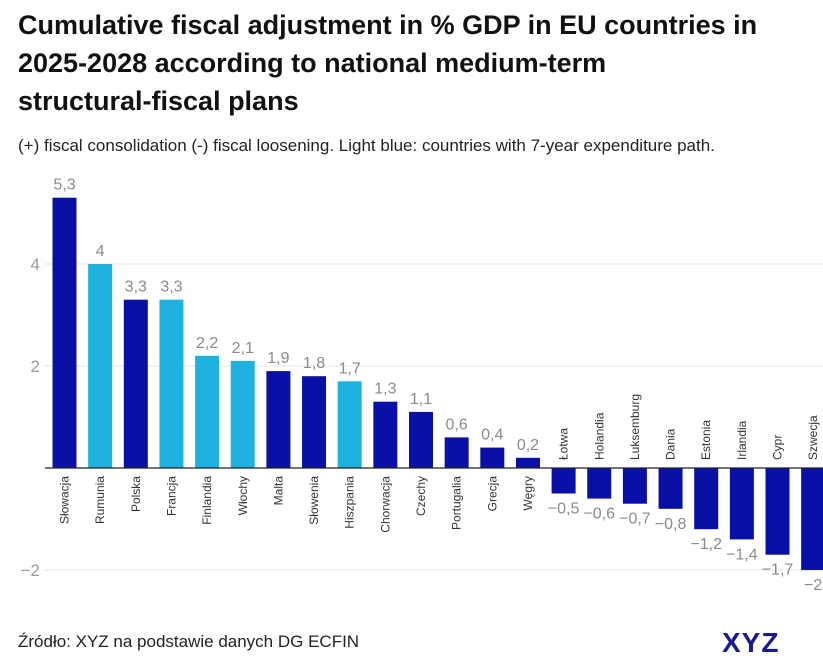  I want to click on data-label: 5,3, so click(64, 185).